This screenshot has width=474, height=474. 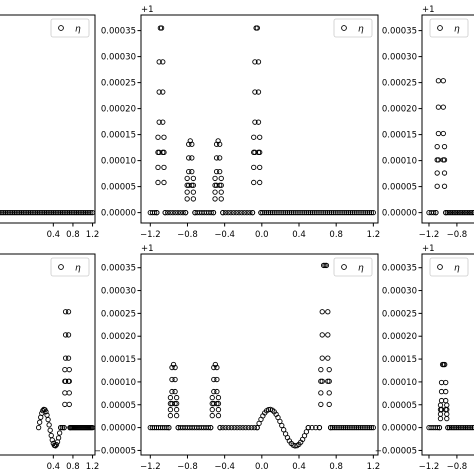 What do you see at coordinates (399, 110) in the screenshot?
I see `y-tick-label: 0.00020` at bounding box center [399, 110].